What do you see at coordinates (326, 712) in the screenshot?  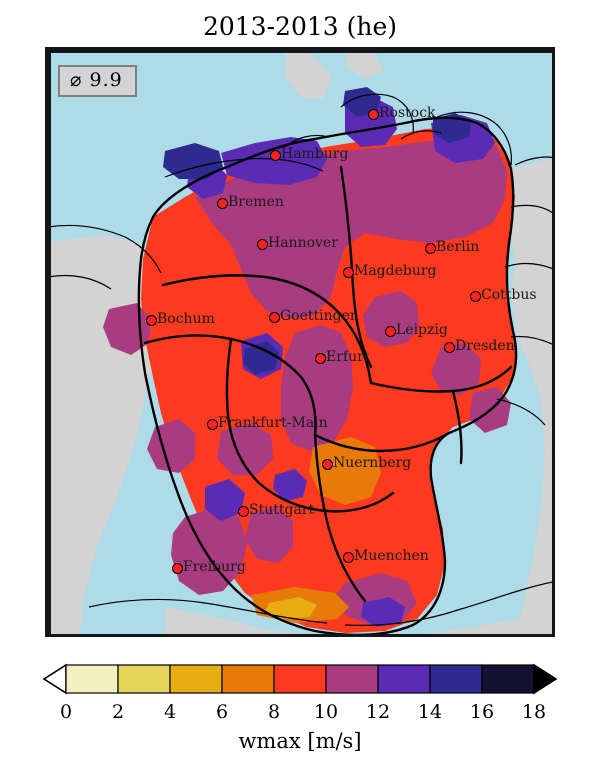 I see `colorbar-tick: 10` at bounding box center [326, 712].